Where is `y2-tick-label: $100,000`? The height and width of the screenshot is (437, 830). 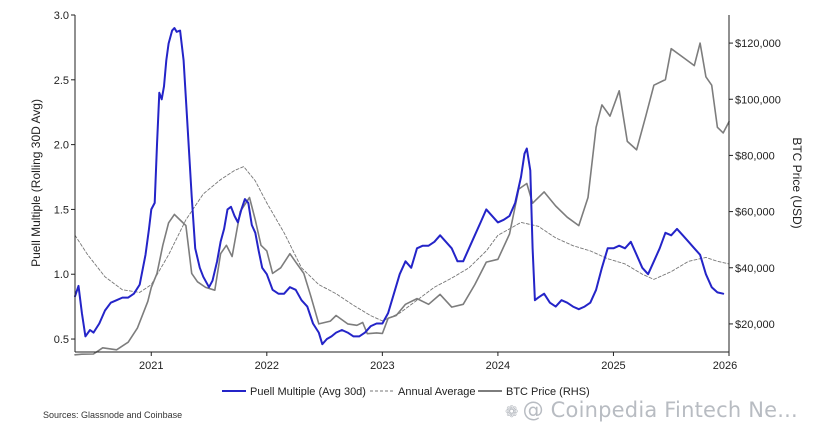
y2-tick-label: $100,000 is located at coordinates (758, 100).